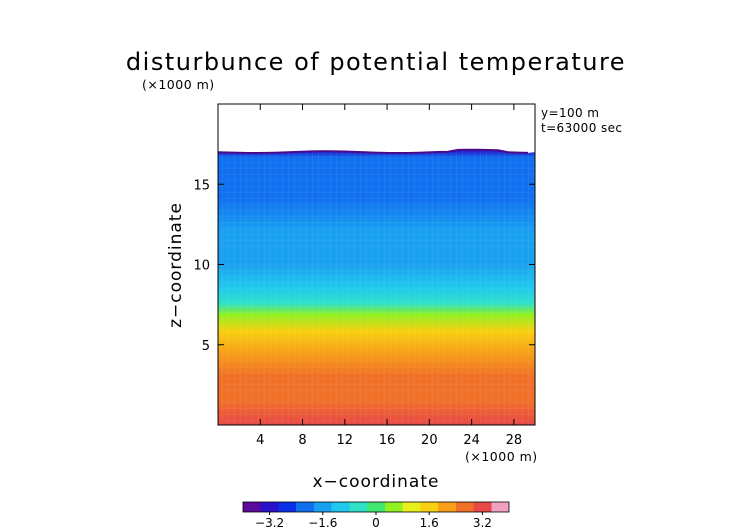 This screenshot has height=532, width=752. What do you see at coordinates (302, 440) in the screenshot?
I see `x-tick-label: 8` at bounding box center [302, 440].